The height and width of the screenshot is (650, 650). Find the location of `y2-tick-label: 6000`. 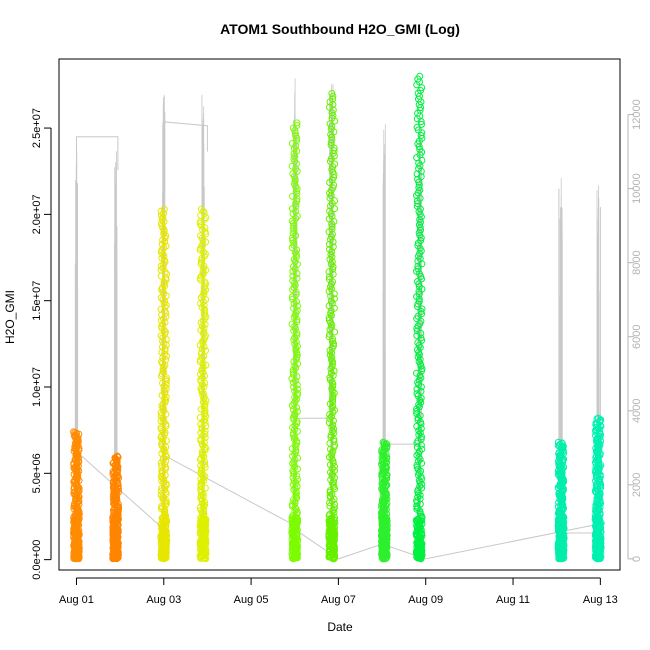

y2-tick-label: 6000 is located at coordinates (637, 336).